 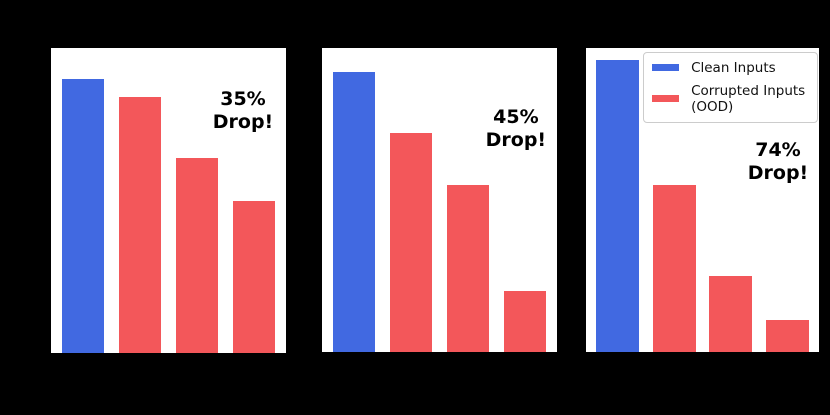 I want to click on drop-annotation: 45% Drop!, so click(x=516, y=129).